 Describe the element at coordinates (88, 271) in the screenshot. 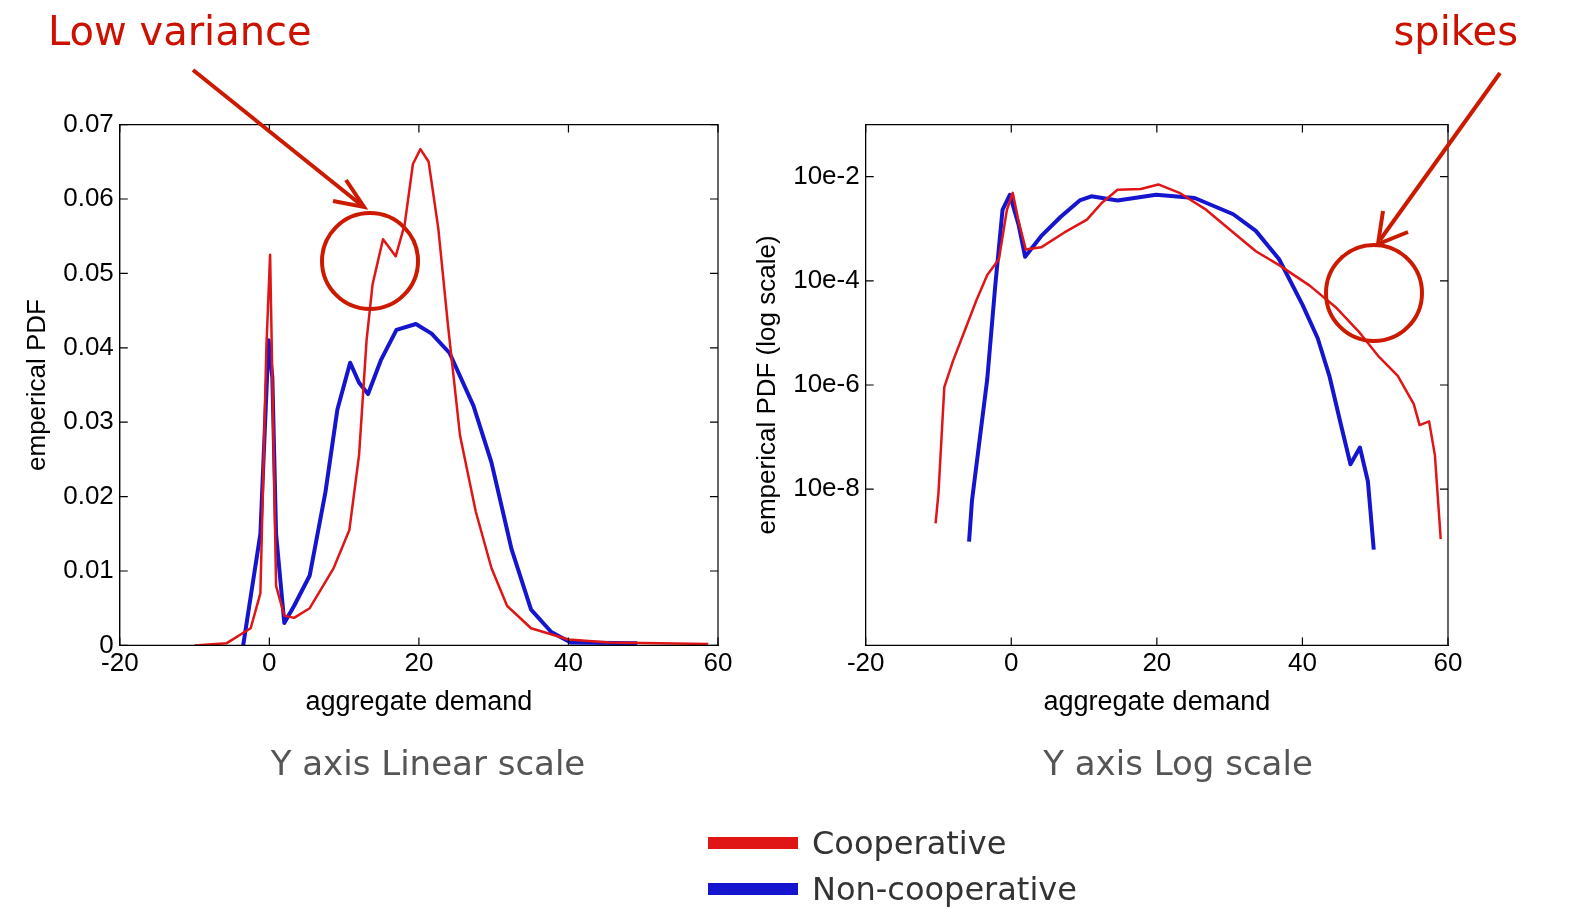

I see `y-tick-label: 0.05` at that location.